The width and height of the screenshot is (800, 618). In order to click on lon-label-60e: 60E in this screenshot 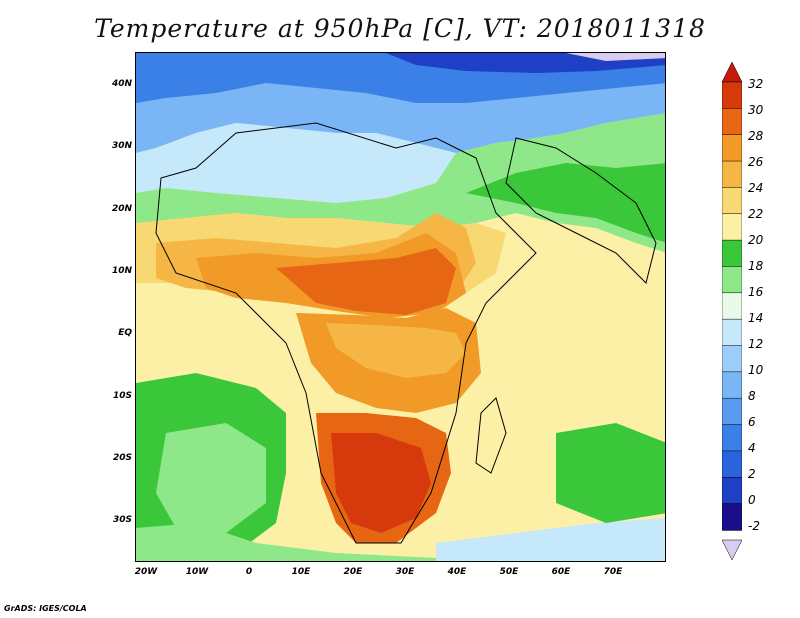, I will do `click(561, 572)`.